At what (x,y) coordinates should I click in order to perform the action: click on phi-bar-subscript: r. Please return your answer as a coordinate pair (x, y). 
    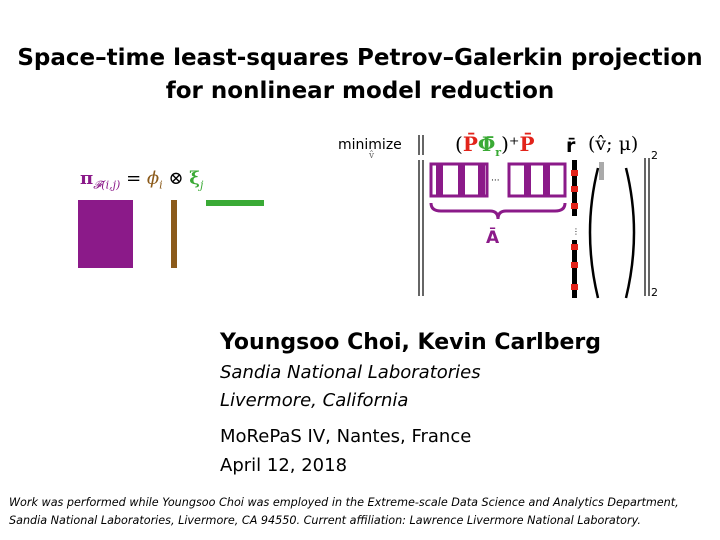
    Looking at the image, I should click on (498, 152).